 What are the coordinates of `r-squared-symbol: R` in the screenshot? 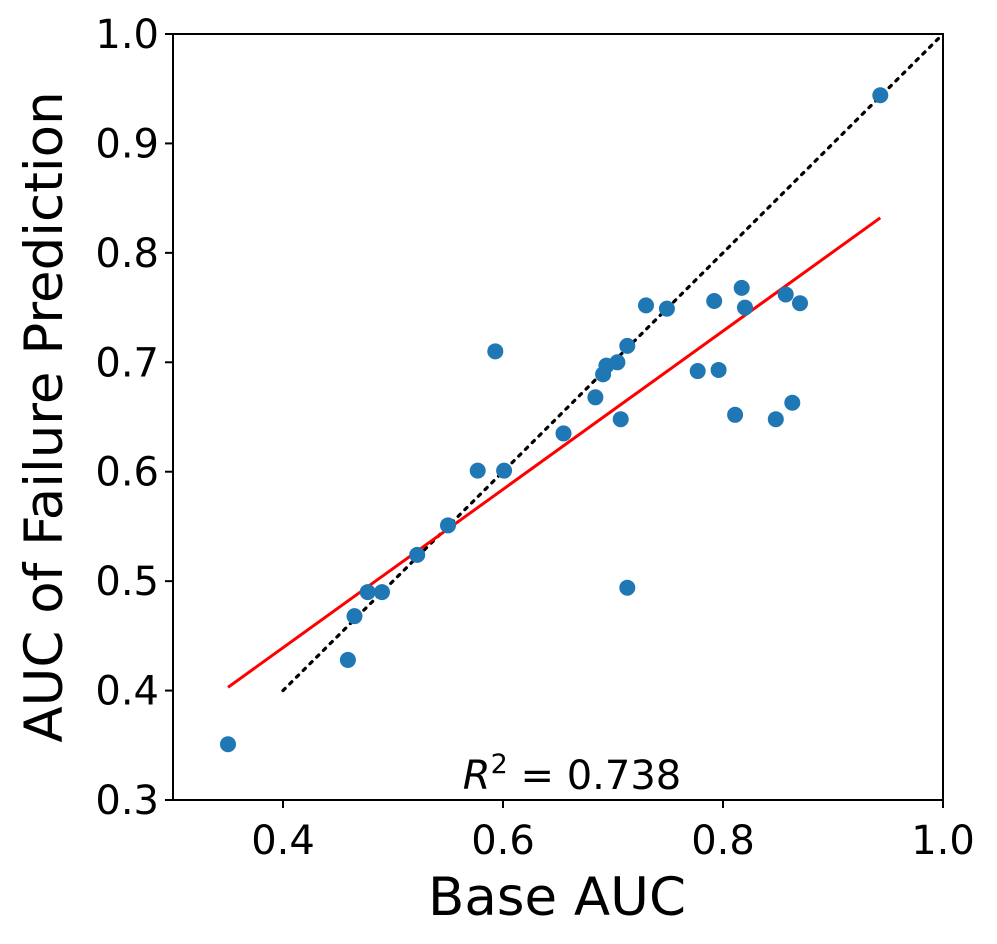 It's located at (477, 776).